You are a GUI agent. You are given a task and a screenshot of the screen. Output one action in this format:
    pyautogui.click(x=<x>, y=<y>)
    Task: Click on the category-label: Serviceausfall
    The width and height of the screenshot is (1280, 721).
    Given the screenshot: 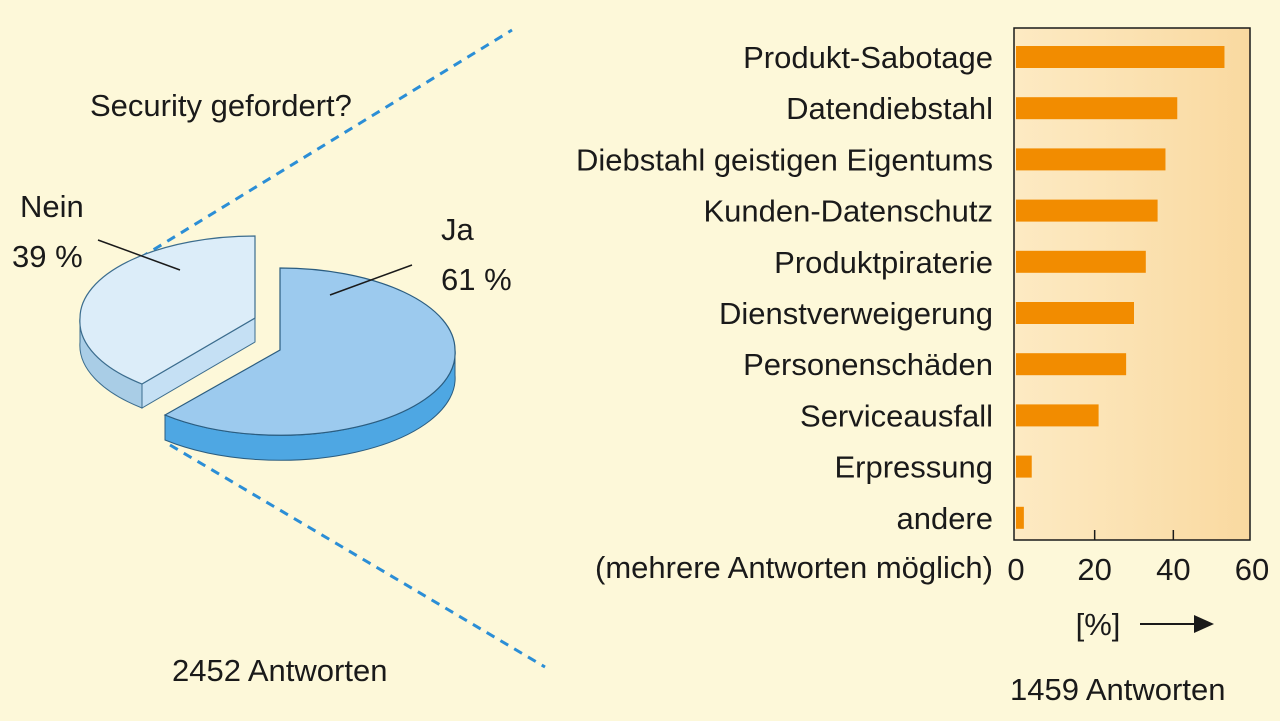 What is the action you would take?
    pyautogui.click(x=896, y=415)
    